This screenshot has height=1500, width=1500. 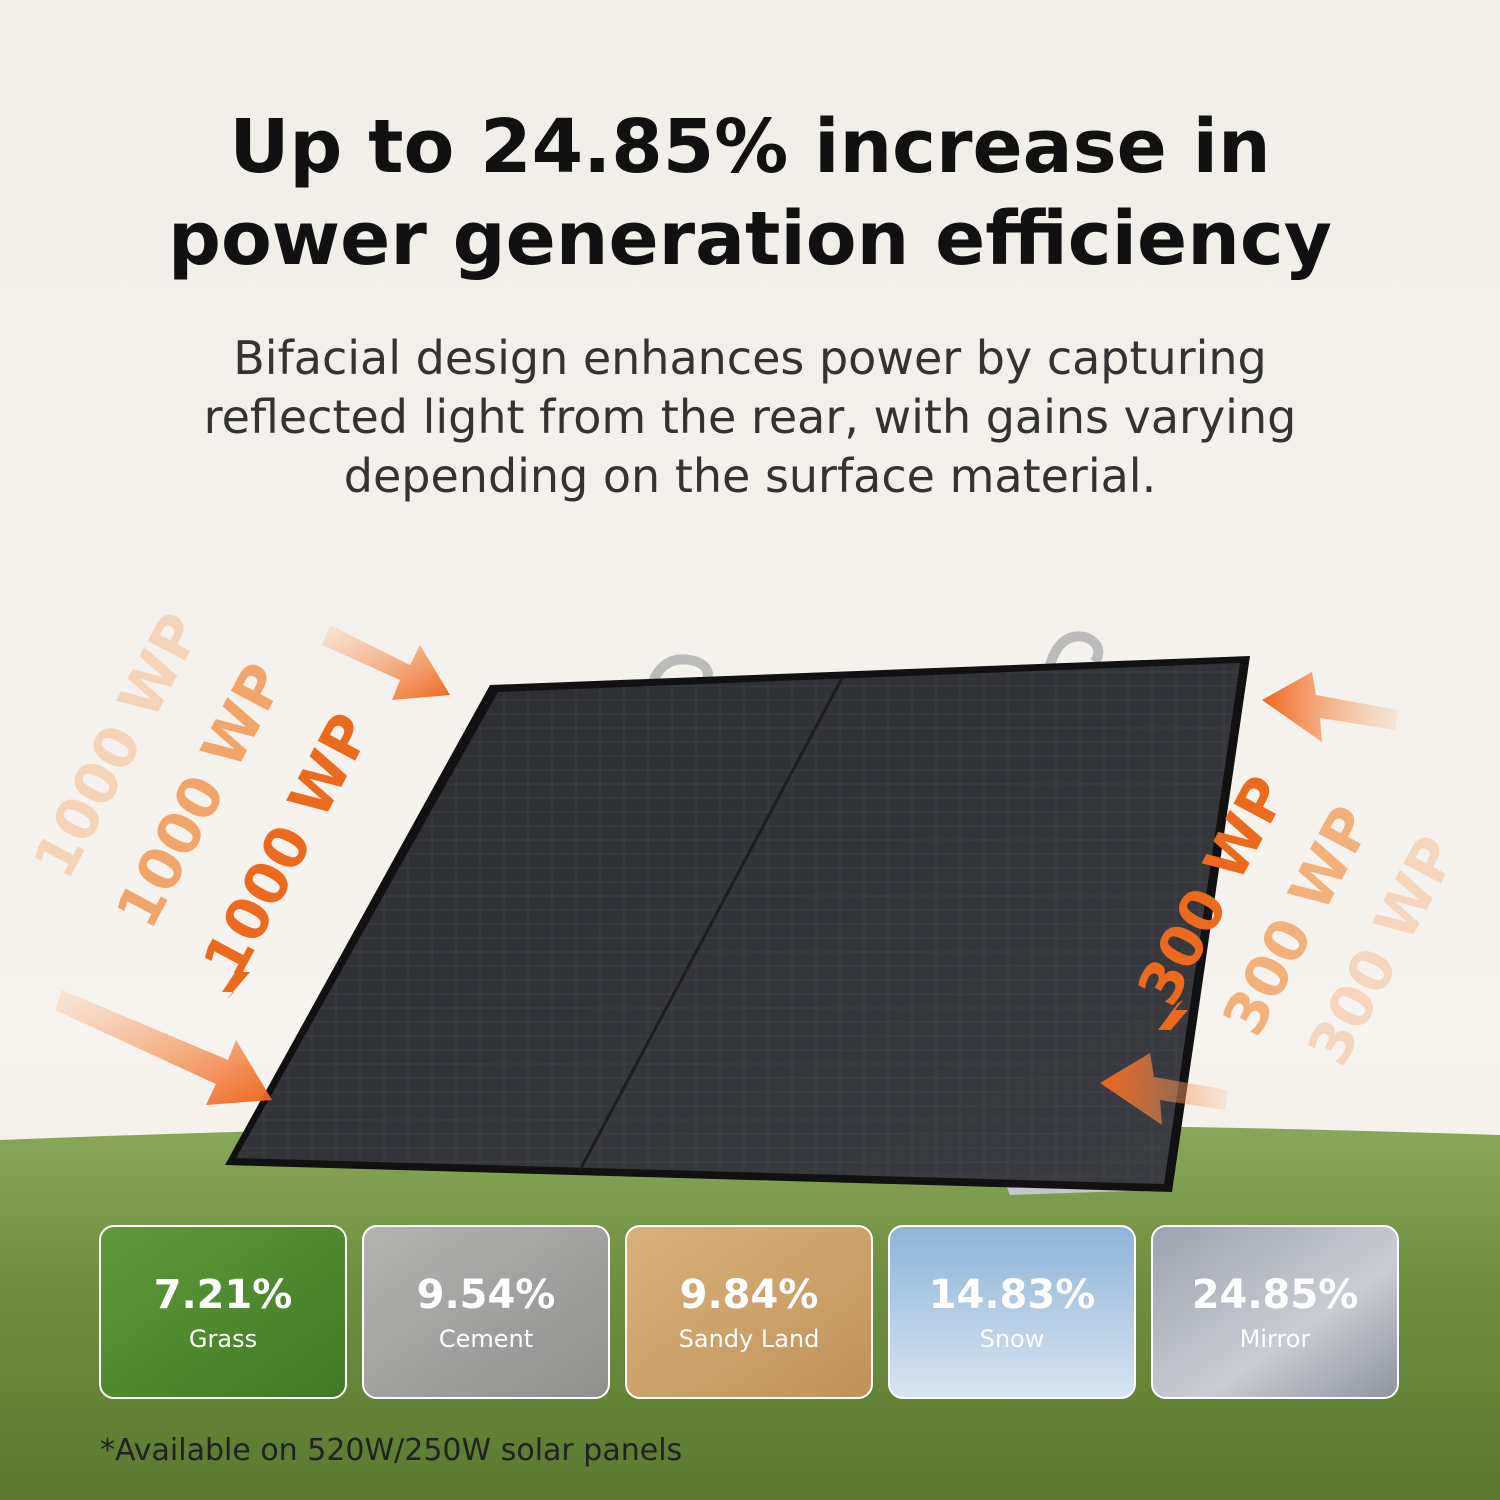 I want to click on card-value: 9.54%, so click(x=486, y=1295).